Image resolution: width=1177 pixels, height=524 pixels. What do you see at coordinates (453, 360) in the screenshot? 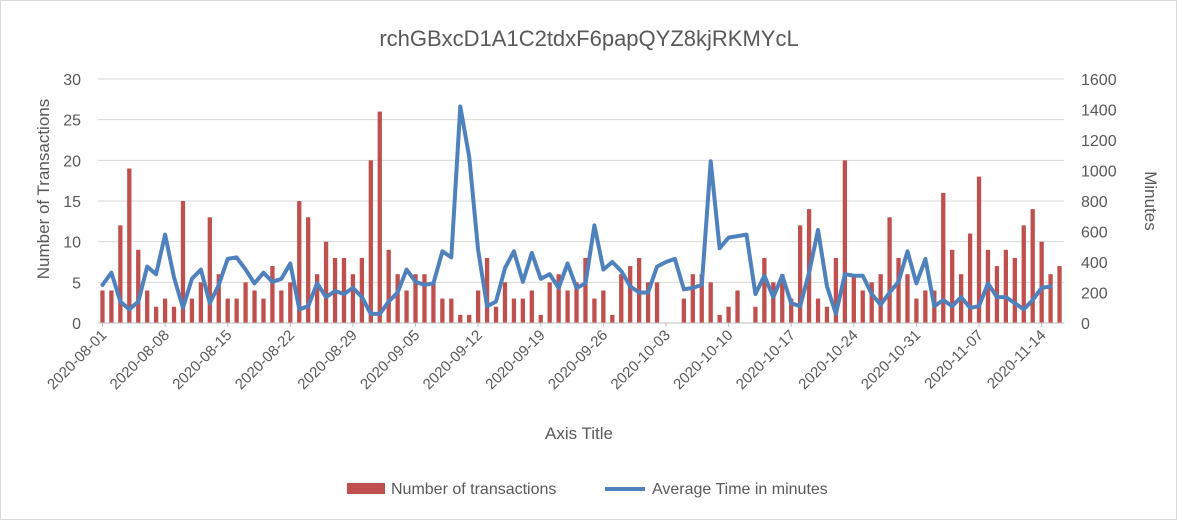
I see `x-tick-label: 2020-09-12` at bounding box center [453, 360].